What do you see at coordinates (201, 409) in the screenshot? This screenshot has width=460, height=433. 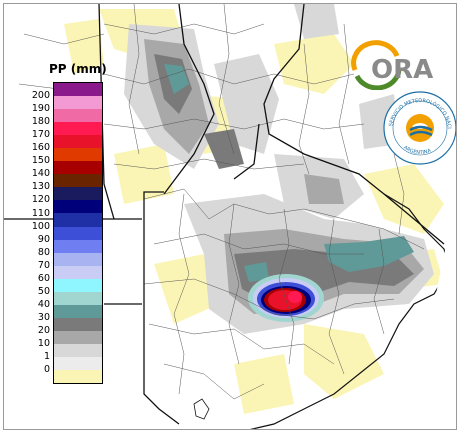 I see `peninsula-outline` at bounding box center [201, 409].